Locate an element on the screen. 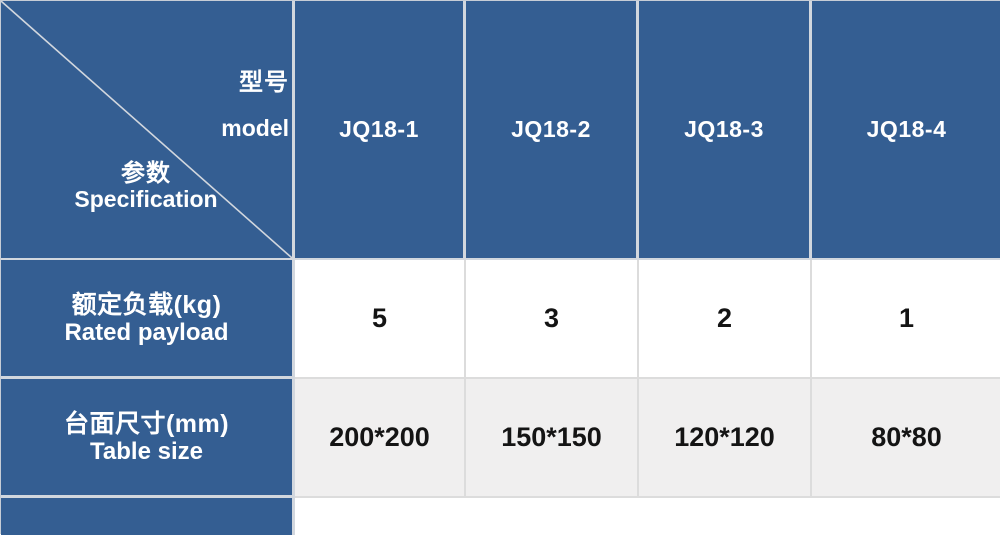 The width and height of the screenshot is (1000, 535). row-label-en: Rated payload is located at coordinates (146, 332).